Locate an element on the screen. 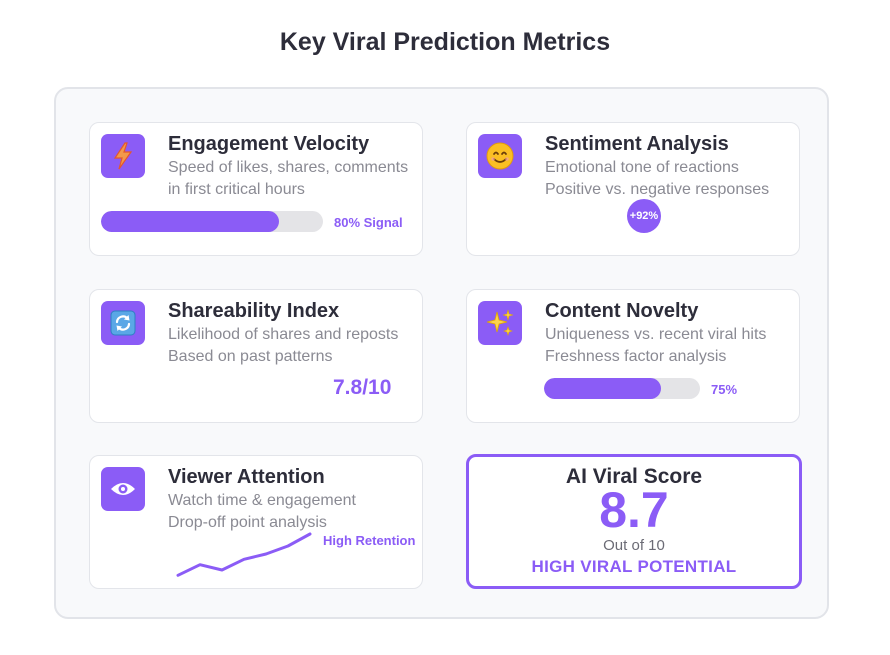  card-description-detail: Positive vs. negative responses is located at coordinates (657, 189).